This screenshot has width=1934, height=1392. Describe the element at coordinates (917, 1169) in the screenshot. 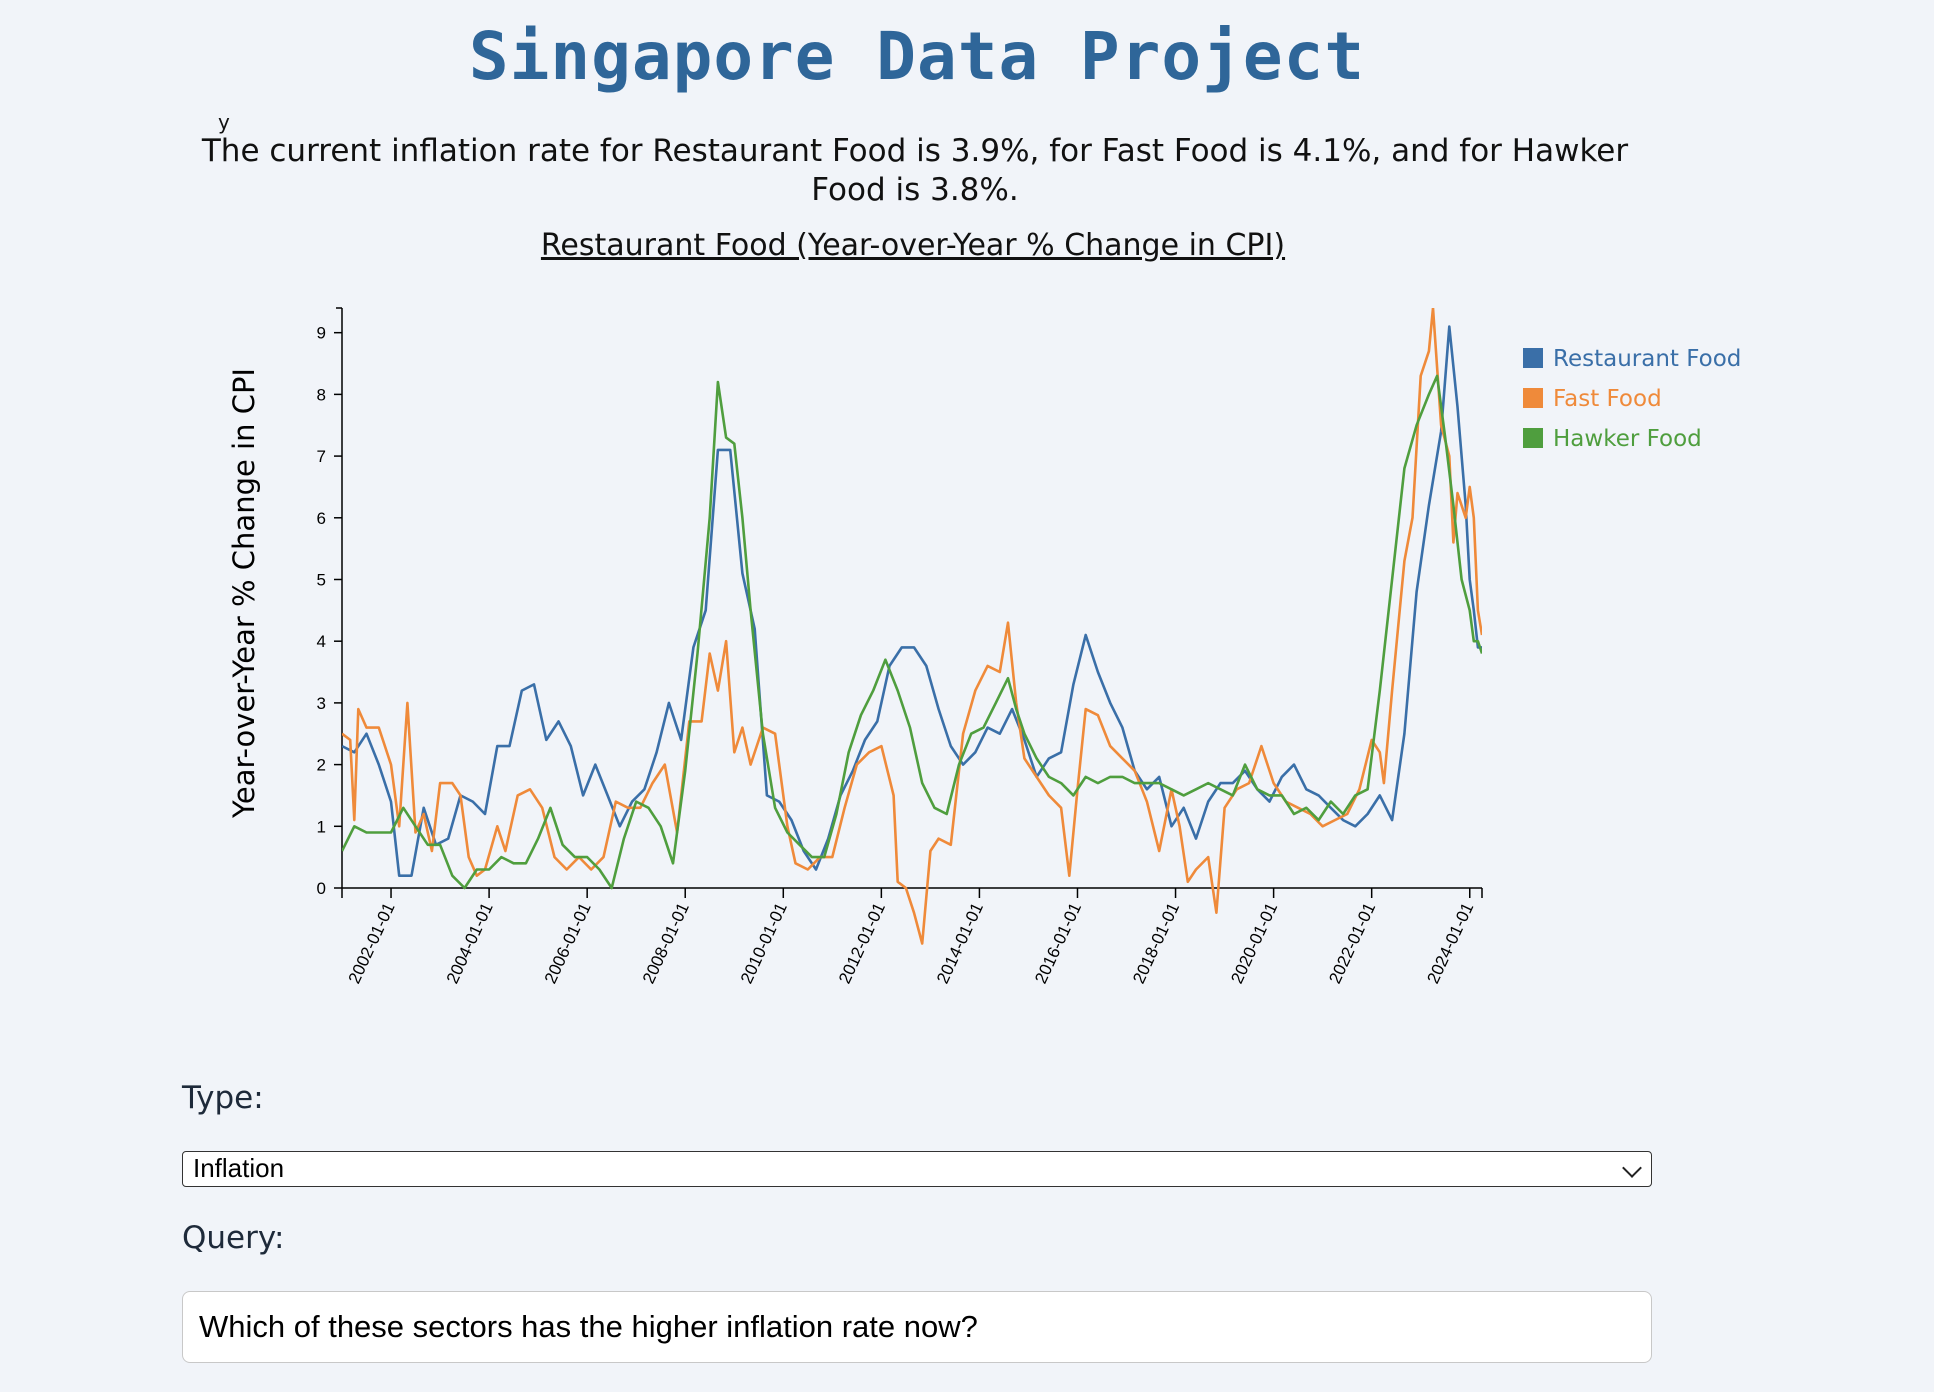

I see `type-select: Inflation` at that location.